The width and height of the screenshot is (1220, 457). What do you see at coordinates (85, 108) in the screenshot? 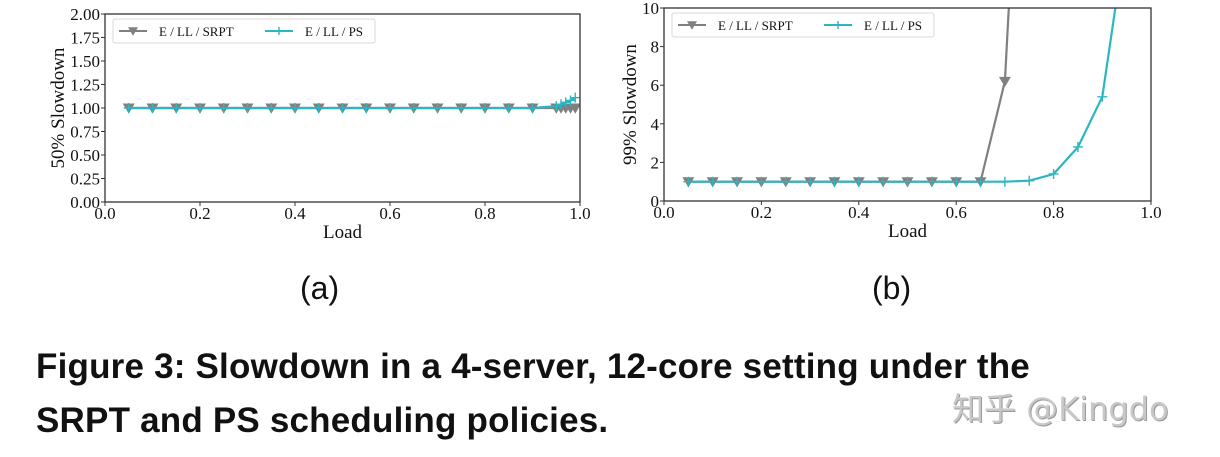
I see `y-tick-label: 1.00` at bounding box center [85, 108].